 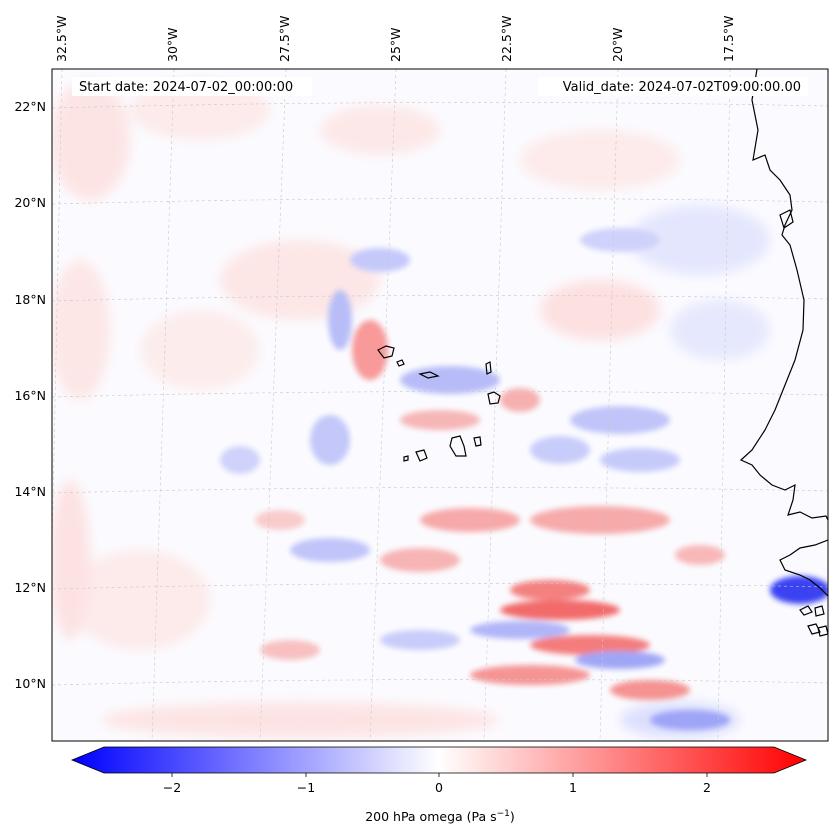 What do you see at coordinates (458, 446) in the screenshot?
I see `island-santiago` at bounding box center [458, 446].